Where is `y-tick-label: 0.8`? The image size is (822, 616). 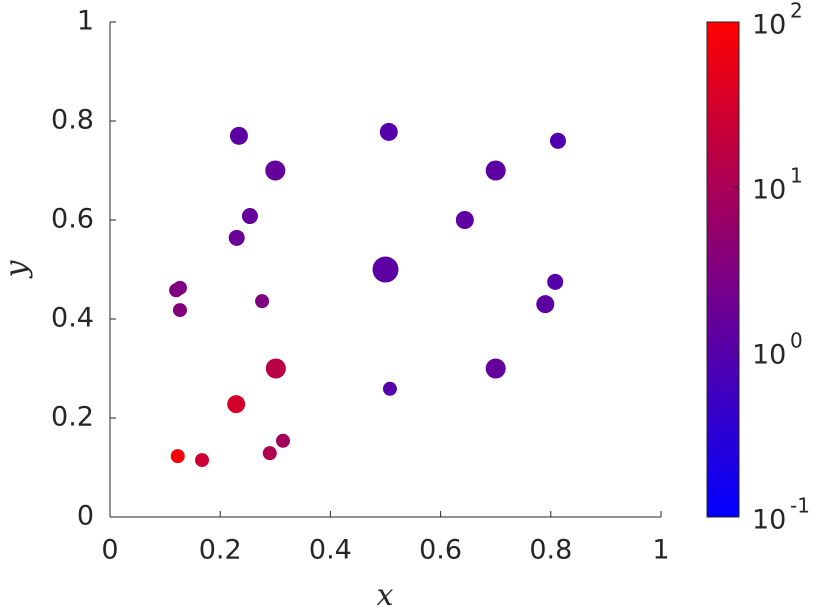 y-tick-label: 0.8 is located at coordinates (72, 120).